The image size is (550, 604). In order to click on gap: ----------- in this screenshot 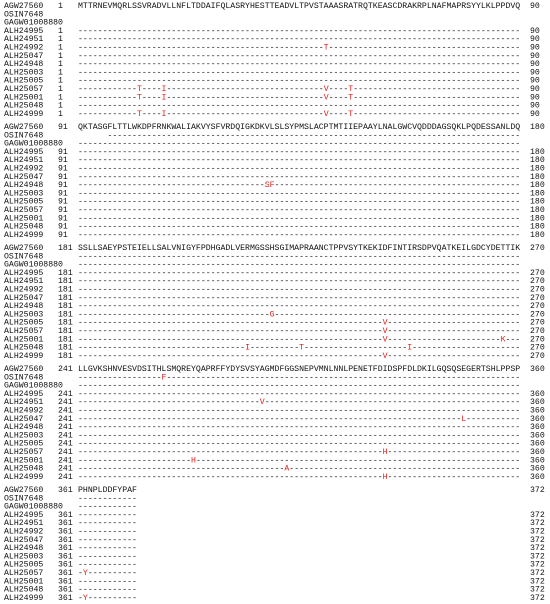, I will do `click(493, 419)`.